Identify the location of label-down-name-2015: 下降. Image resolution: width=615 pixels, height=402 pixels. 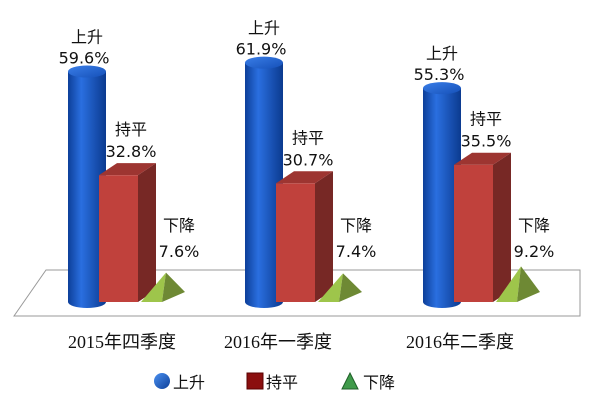
(179, 225).